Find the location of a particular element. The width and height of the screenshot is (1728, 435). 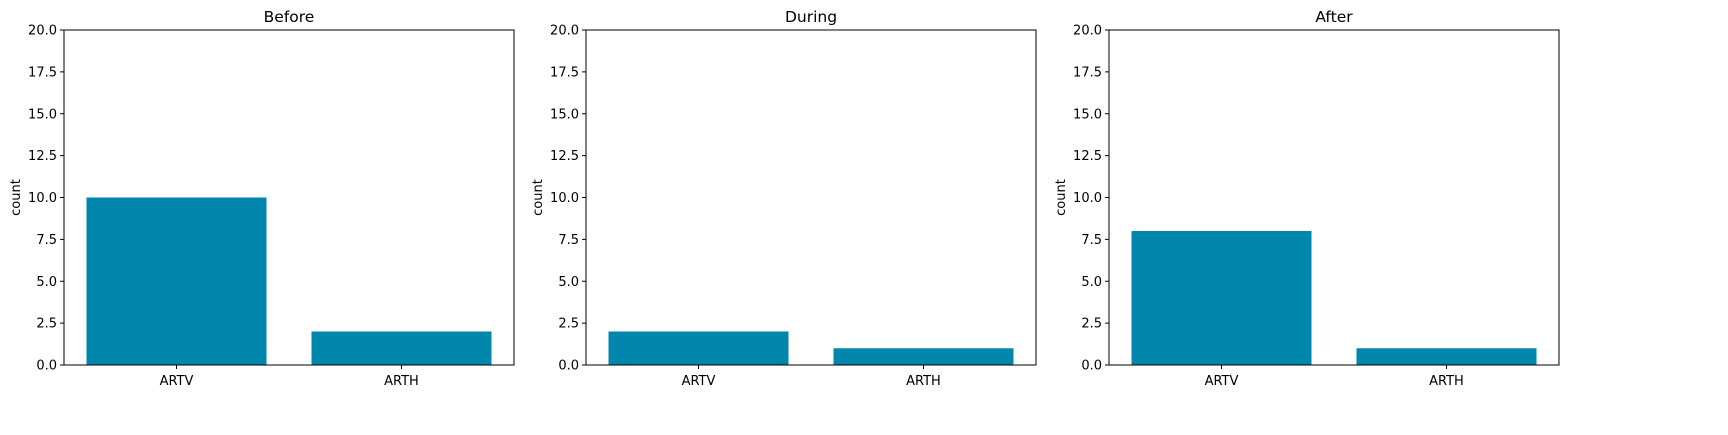

chart-title: After is located at coordinates (1334, 17).